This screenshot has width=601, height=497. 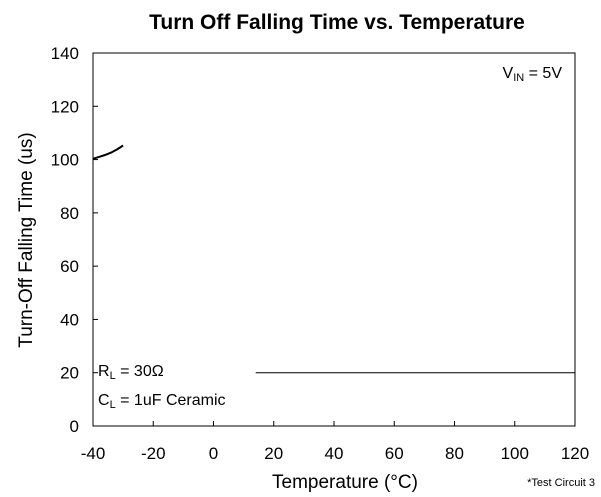 I want to click on cl-main: C, so click(x=104, y=400).